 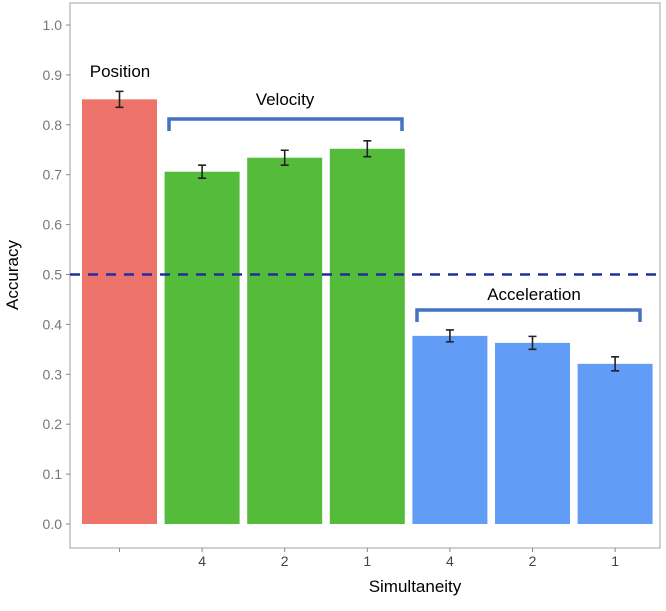 I want to click on annotation-acceleration: Acceleration, so click(x=534, y=294).